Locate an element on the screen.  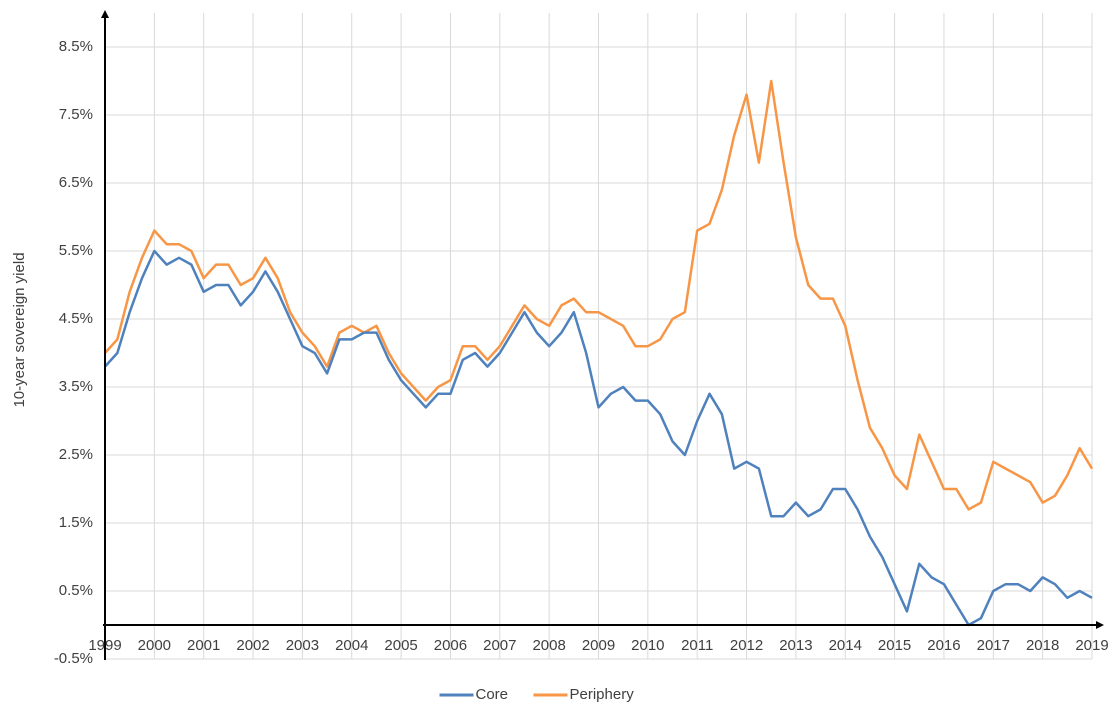
x-tick-label: 2019 is located at coordinates (1091, 645).